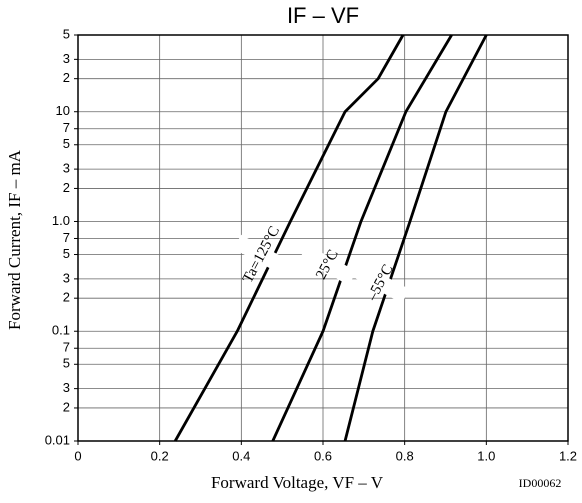 This screenshot has width=582, height=503. What do you see at coordinates (61, 220) in the screenshot?
I see `y-tick-label: 1.0` at bounding box center [61, 220].